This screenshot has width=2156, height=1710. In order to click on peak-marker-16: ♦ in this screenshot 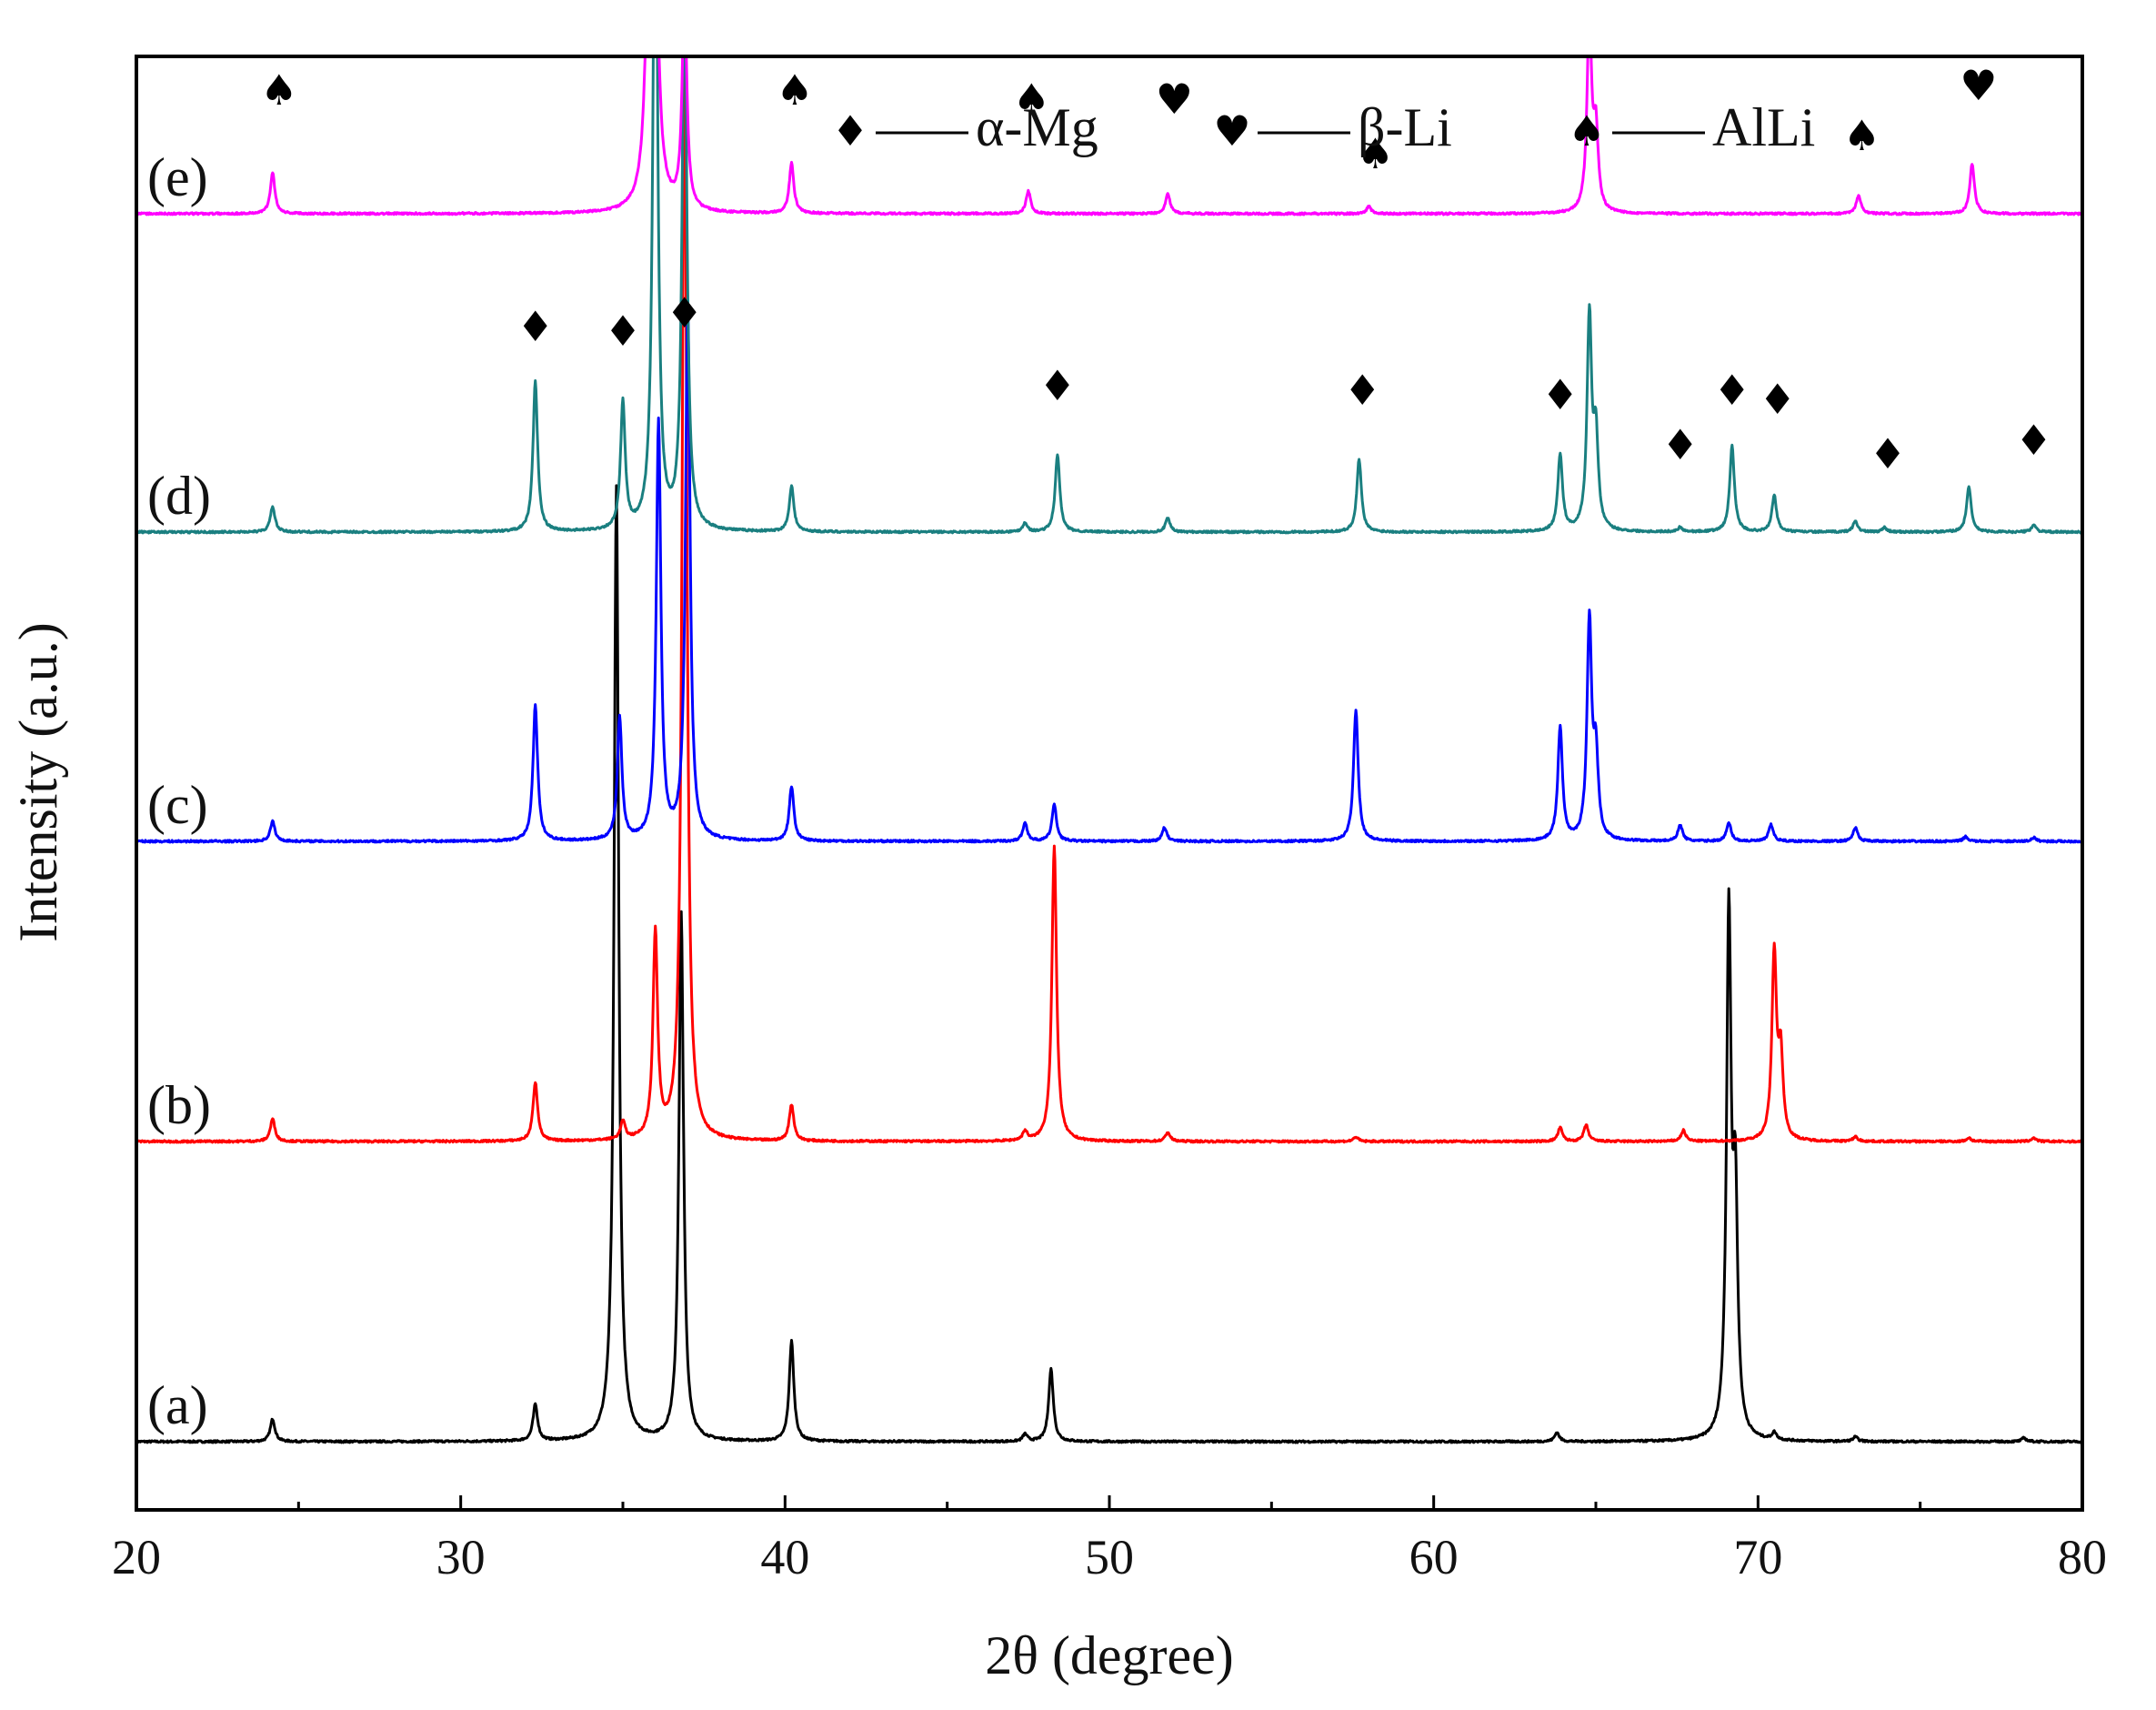, I will do `click(1731, 390)`.